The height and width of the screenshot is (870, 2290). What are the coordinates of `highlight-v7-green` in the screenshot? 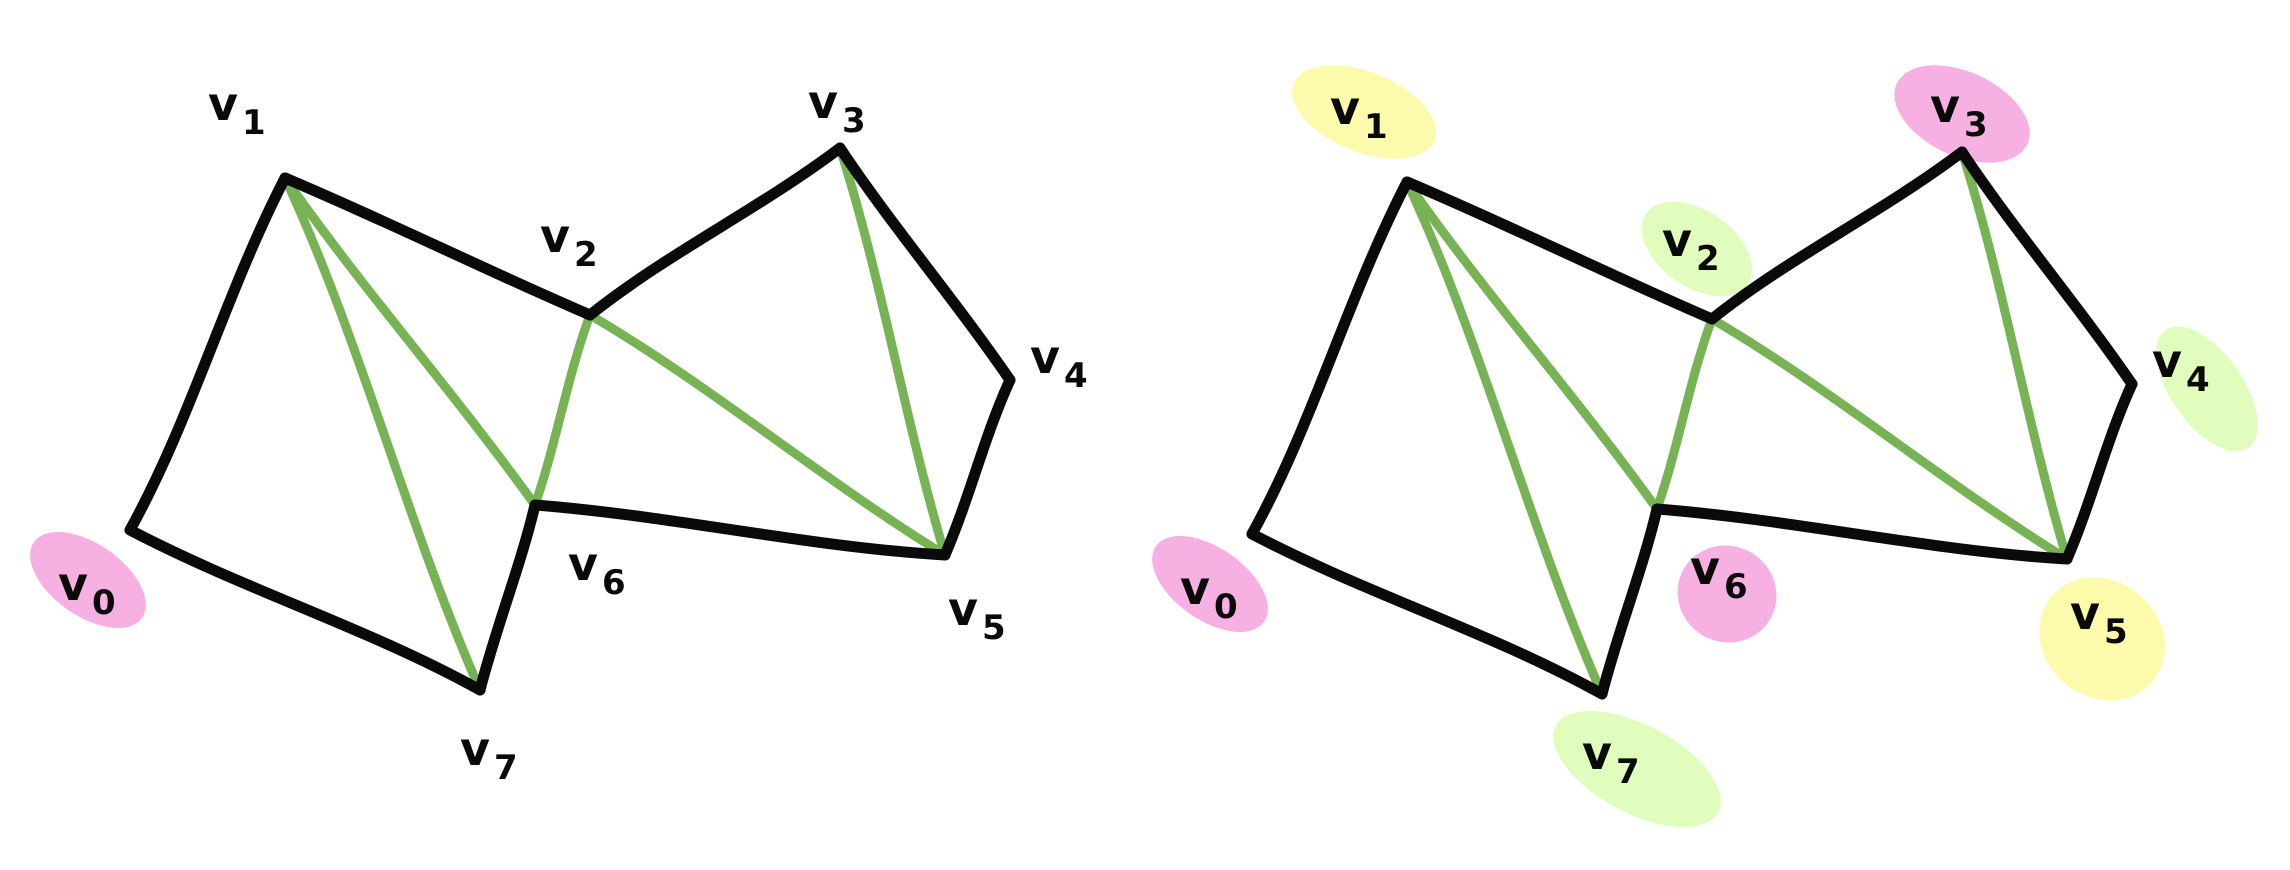 It's located at (1637, 769).